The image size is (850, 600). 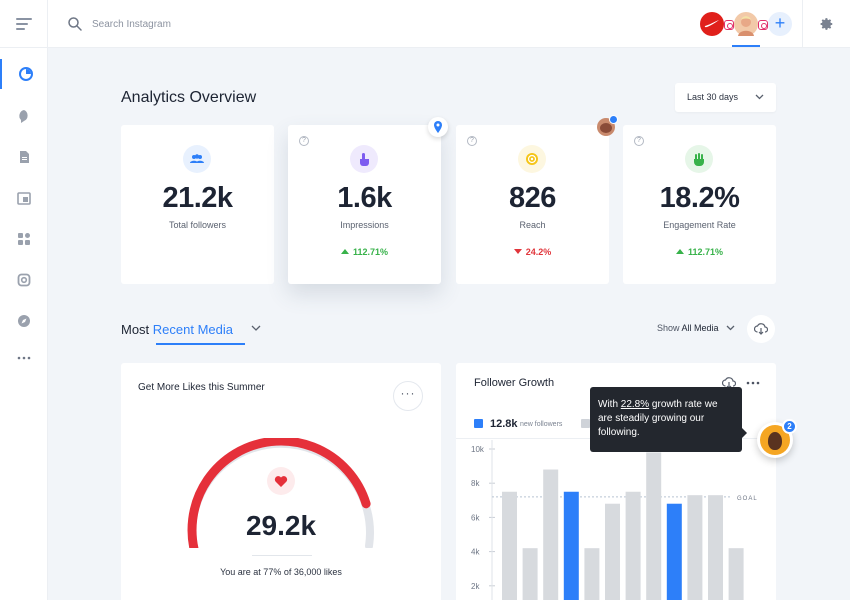 What do you see at coordinates (281, 525) in the screenshot?
I see `likes-value: 29.2k` at bounding box center [281, 525].